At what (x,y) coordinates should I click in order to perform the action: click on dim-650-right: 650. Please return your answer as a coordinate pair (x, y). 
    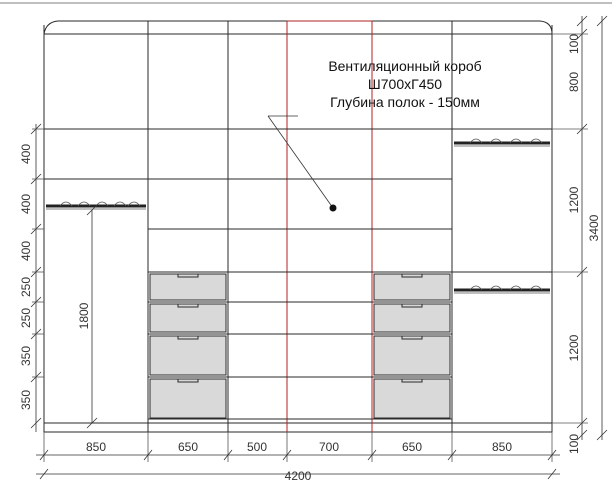
    Looking at the image, I should click on (412, 447).